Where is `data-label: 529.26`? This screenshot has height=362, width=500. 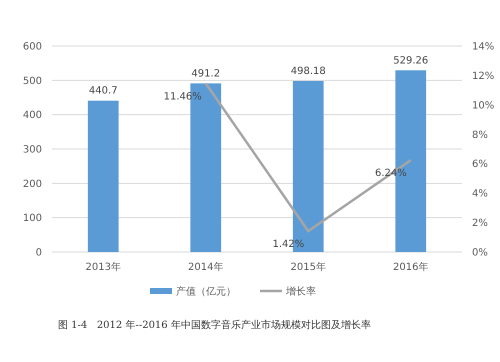
data-label: 529.26 is located at coordinates (410, 60).